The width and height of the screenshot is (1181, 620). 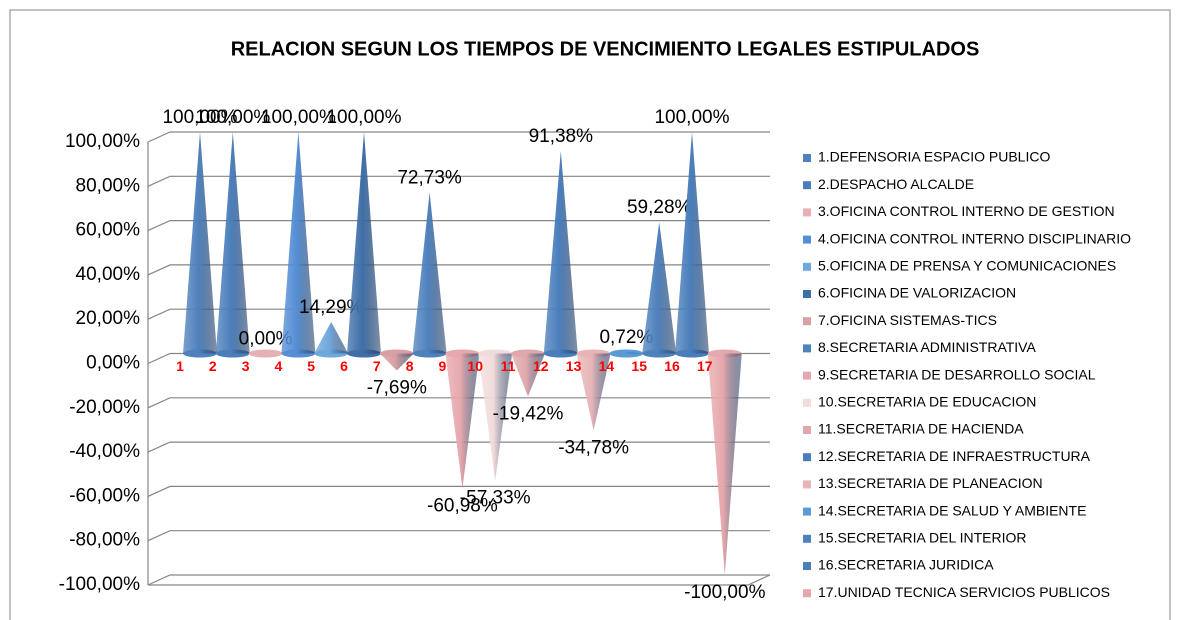 What do you see at coordinates (964, 592) in the screenshot?
I see `legend-label: 17.UNIDAD TECNICA SERVICIOS PUBLICOS` at bounding box center [964, 592].